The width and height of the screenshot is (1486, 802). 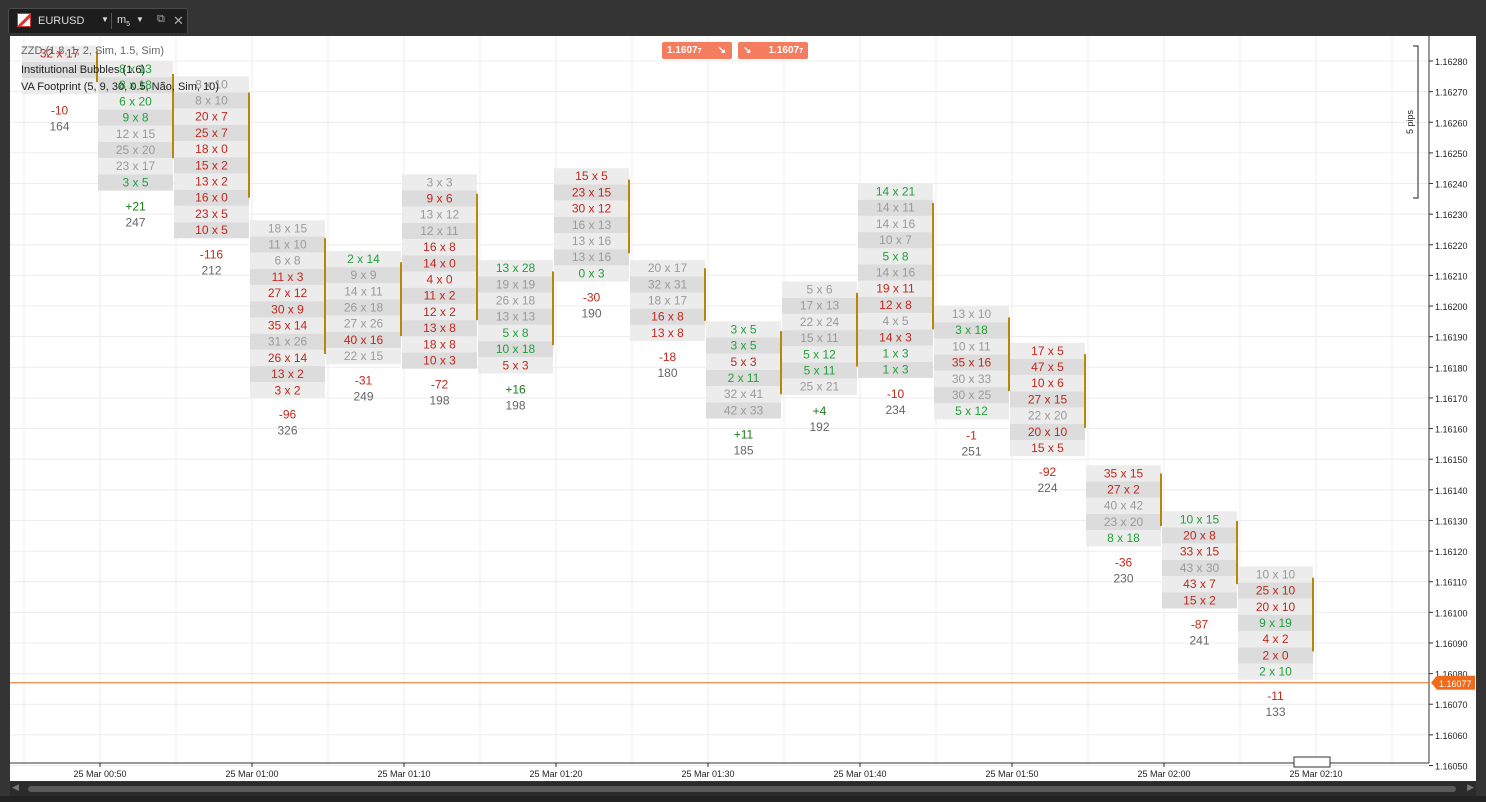 I want to click on scroll-right-icon: ▶, so click(x=1470, y=787).